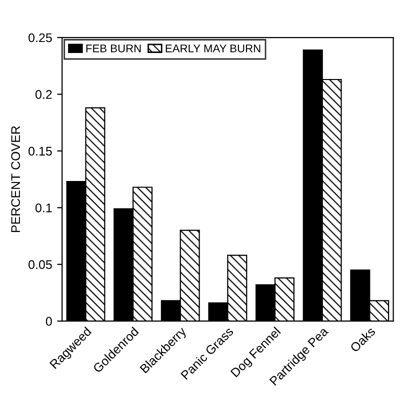 The height and width of the screenshot is (417, 414). Describe the element at coordinates (43, 207) in the screenshot. I see `y-tick-label: 0.1` at that location.